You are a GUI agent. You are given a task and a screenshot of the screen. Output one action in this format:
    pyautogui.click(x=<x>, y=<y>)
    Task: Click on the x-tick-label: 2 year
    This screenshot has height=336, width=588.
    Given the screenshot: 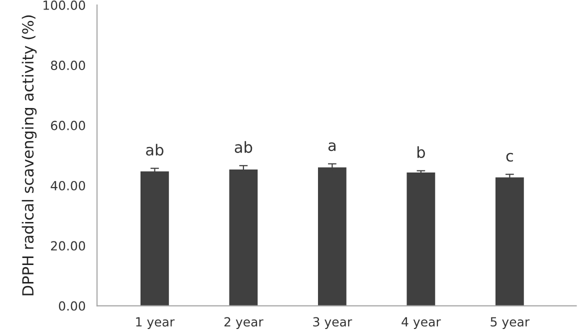 What is the action you would take?
    pyautogui.click(x=244, y=323)
    